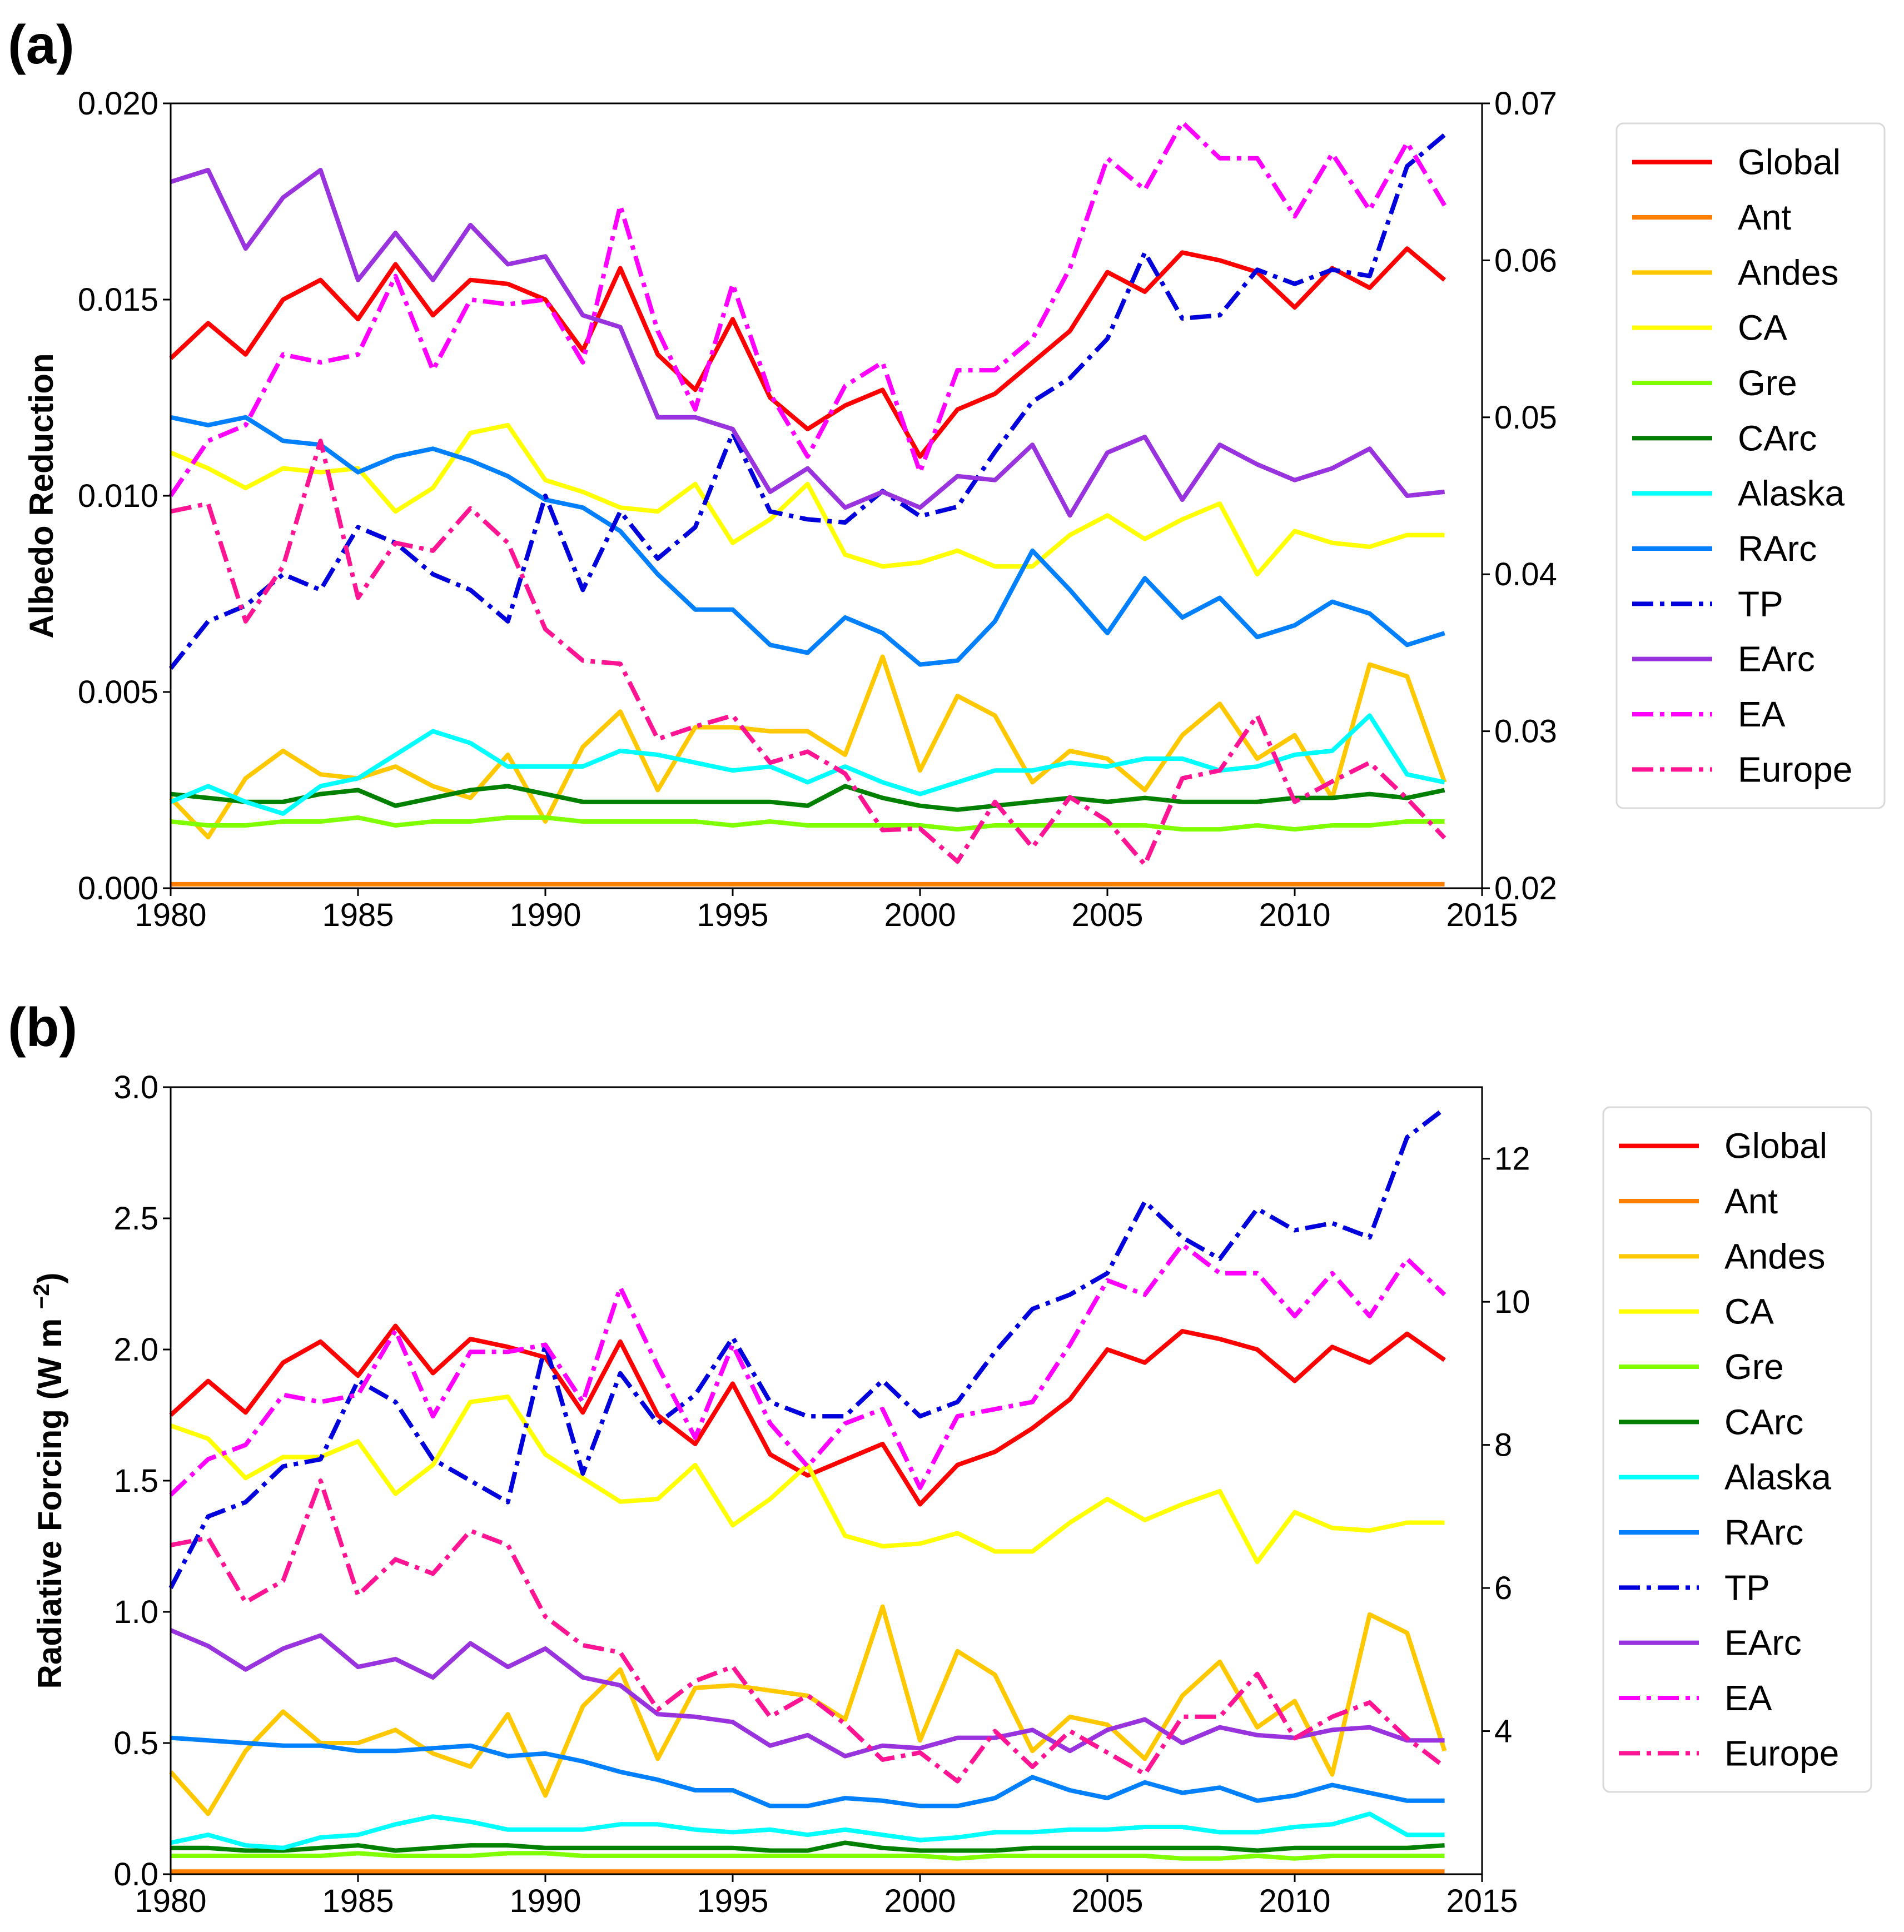 The height and width of the screenshot is (1932, 1904). I want to click on panel-b-legend-label-europe: Europe, so click(1781, 1753).